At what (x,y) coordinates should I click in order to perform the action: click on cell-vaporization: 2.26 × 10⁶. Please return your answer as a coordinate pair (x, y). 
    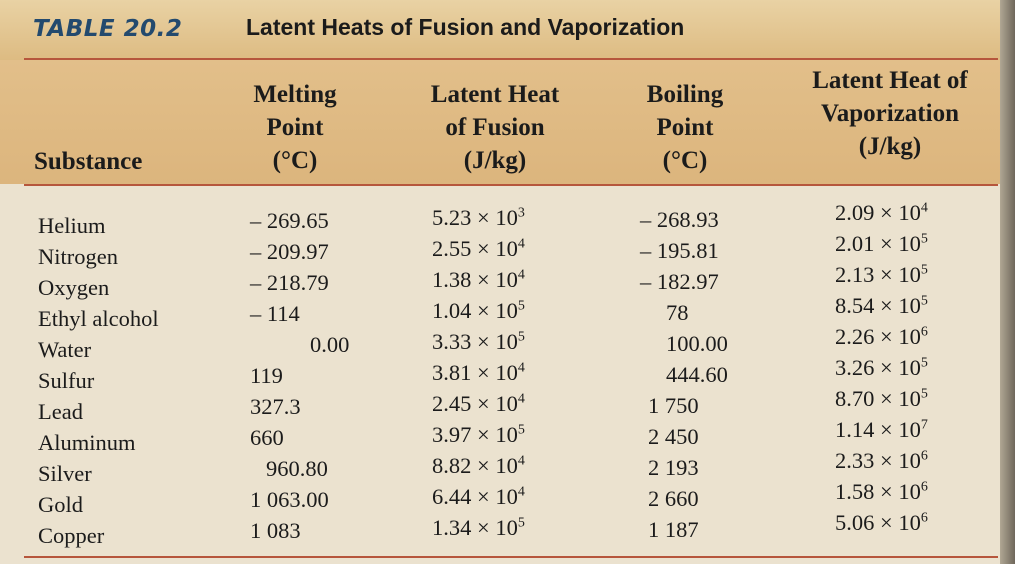
    Looking at the image, I should click on (881, 336).